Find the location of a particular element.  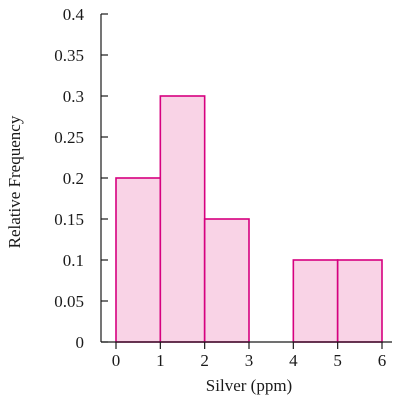

y-tick-label: 0.35 is located at coordinates (69, 55).